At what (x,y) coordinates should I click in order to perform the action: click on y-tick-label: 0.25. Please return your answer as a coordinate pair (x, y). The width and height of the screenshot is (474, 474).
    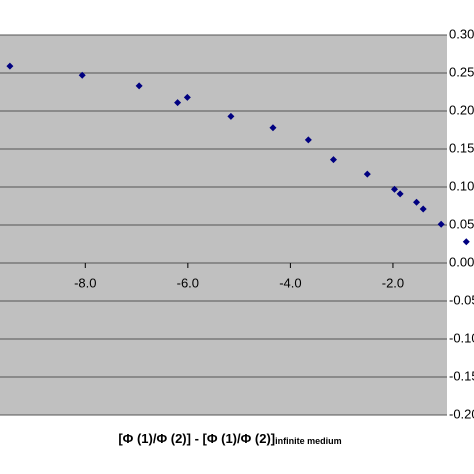
    Looking at the image, I should click on (461, 71).